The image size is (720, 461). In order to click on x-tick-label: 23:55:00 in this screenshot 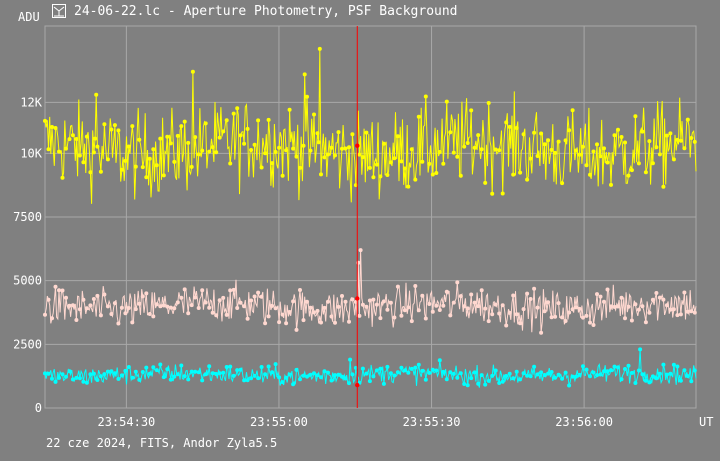, I will do `click(279, 422)`.